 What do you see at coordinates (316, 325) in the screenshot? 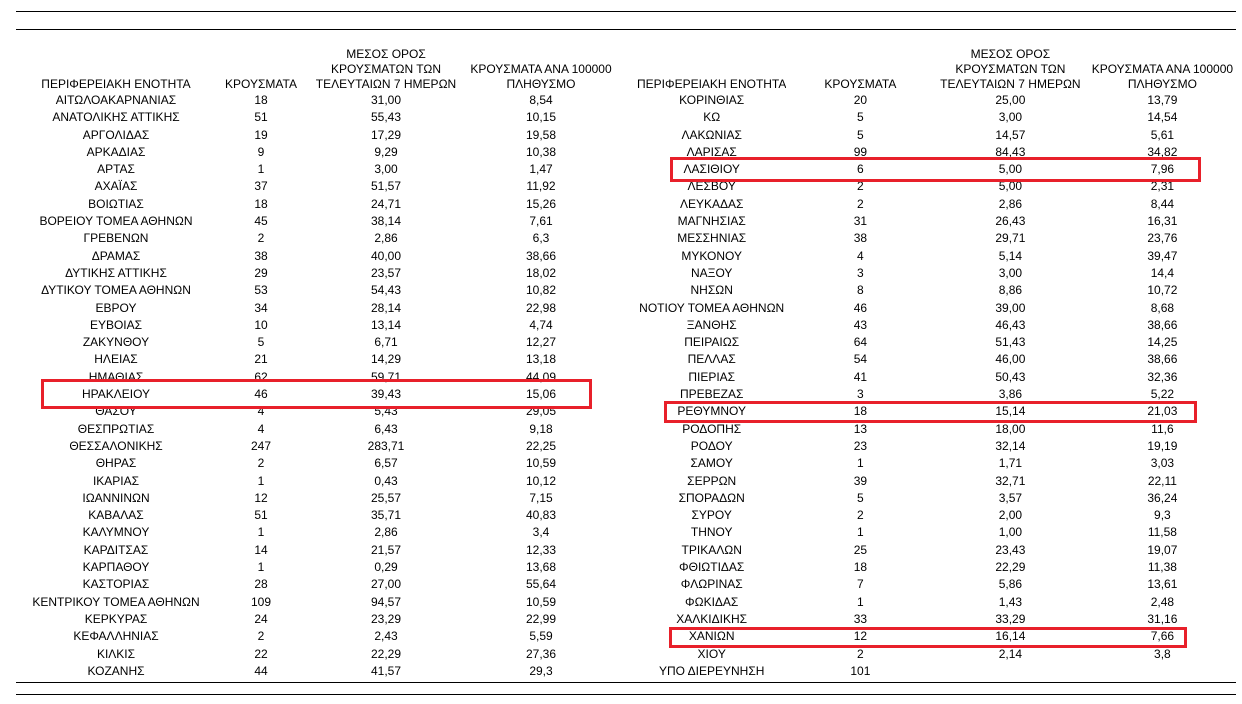
I see `table-row: ΕΥΒΟΙΑΣ 10 13,14 4,74` at bounding box center [316, 325].